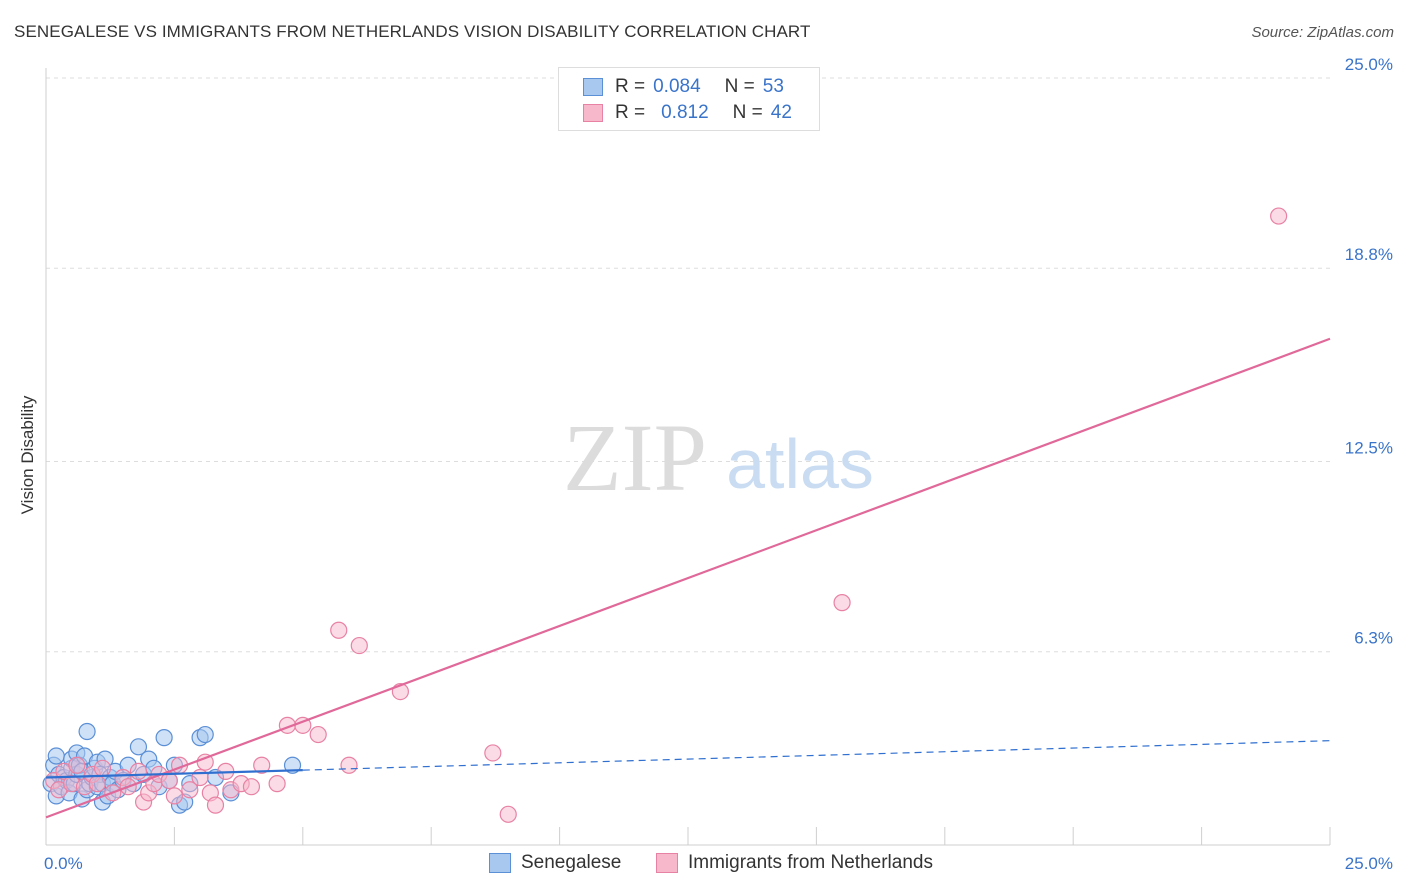 The width and height of the screenshot is (1406, 892). I want to click on legend-row-netherlands: R = 0.812 N = 42, so click(687, 113).